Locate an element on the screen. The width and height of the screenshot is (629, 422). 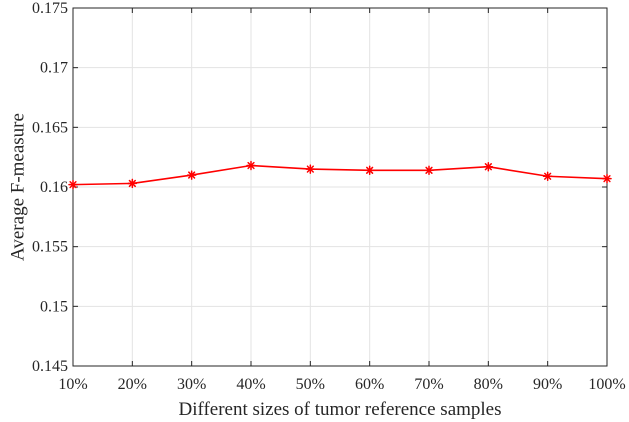
x-tick-label: 80% is located at coordinates (488, 384).